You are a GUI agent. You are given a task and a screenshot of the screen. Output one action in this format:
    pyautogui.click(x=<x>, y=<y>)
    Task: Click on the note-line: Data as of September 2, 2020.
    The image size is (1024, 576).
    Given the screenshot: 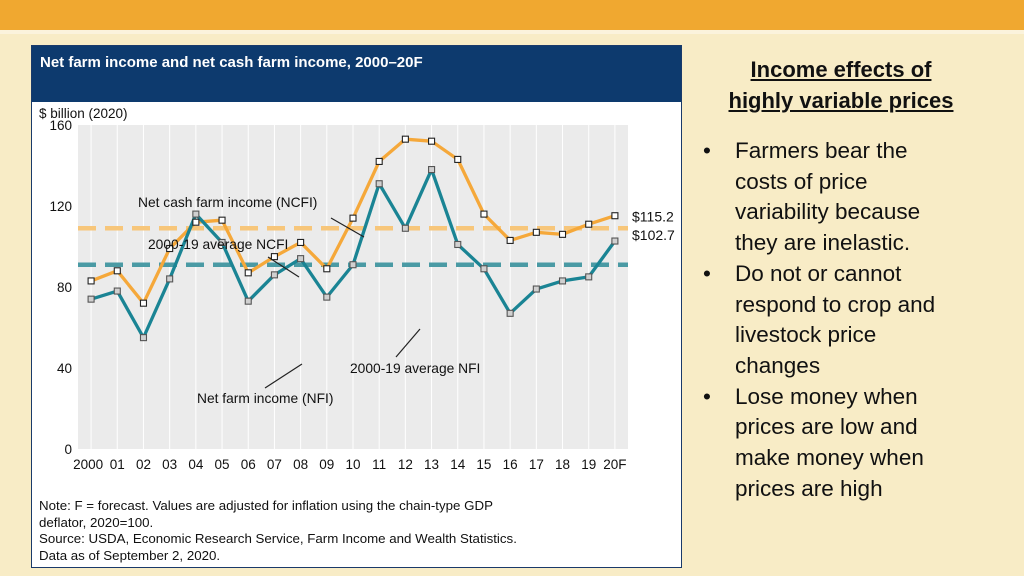 What is the action you would take?
    pyautogui.click(x=357, y=556)
    